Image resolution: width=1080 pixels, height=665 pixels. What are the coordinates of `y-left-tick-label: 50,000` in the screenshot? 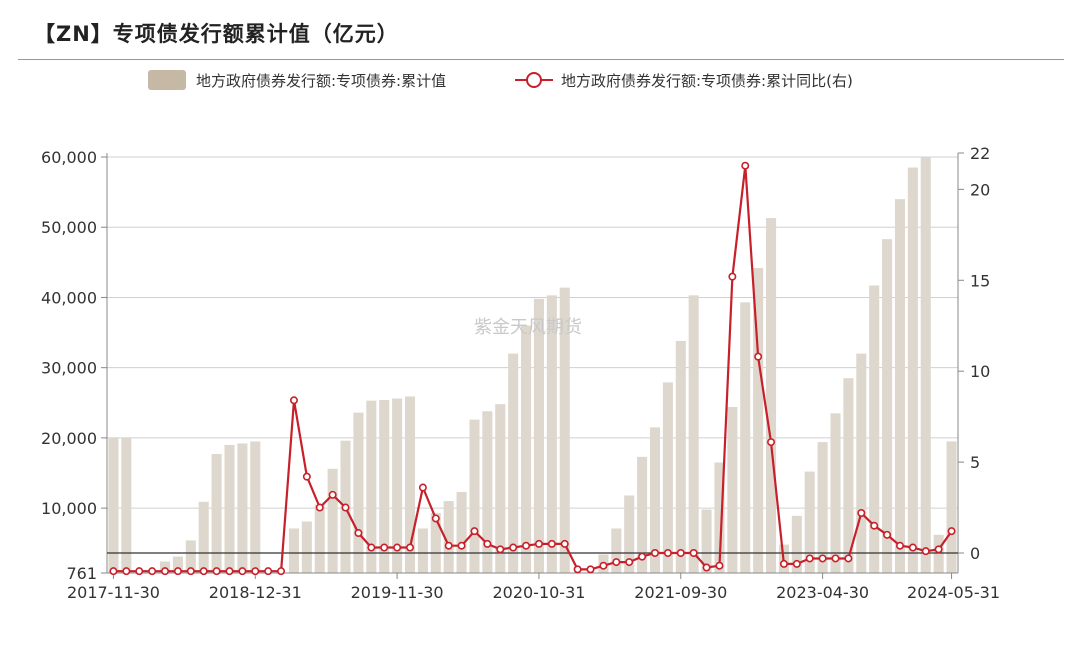 It's located at (69, 227).